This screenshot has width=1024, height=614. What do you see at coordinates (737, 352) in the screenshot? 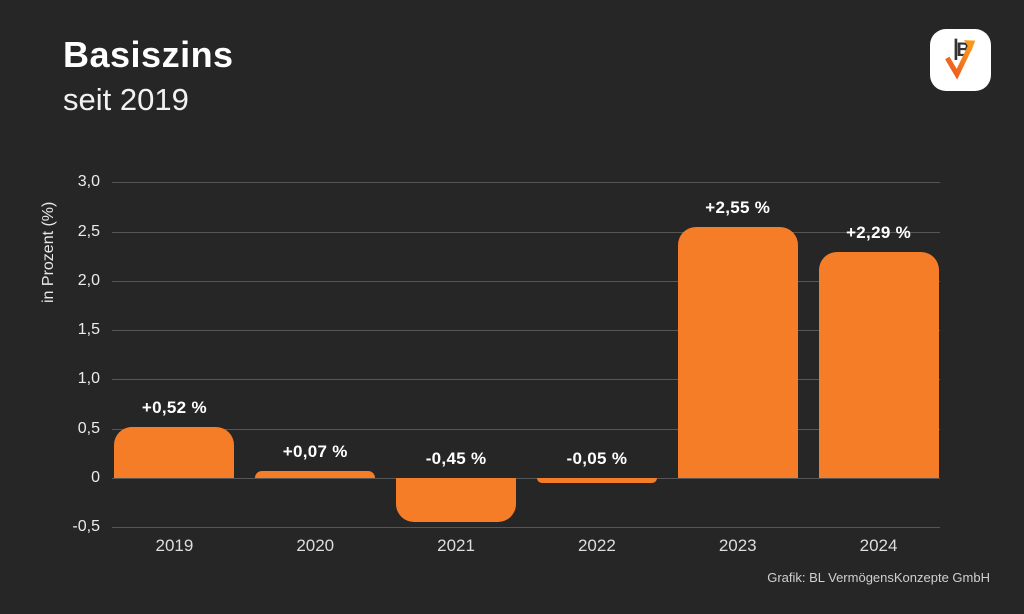
I see `bar-2023` at bounding box center [737, 352].